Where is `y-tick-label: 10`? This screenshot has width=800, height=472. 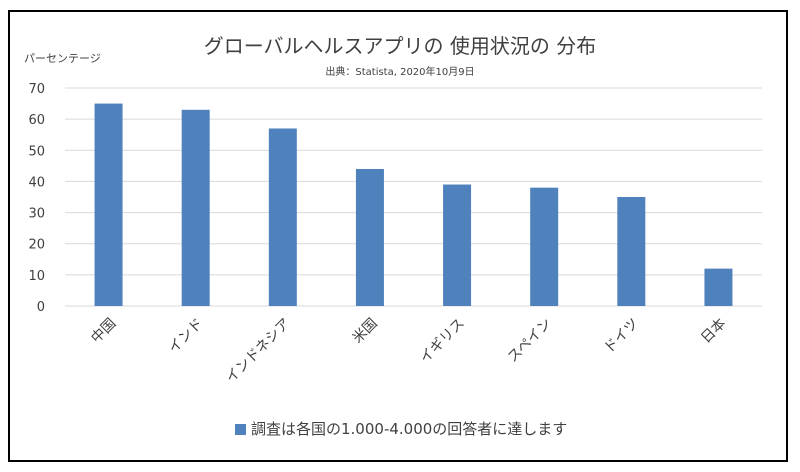 y-tick-label: 10 is located at coordinates (36, 276).